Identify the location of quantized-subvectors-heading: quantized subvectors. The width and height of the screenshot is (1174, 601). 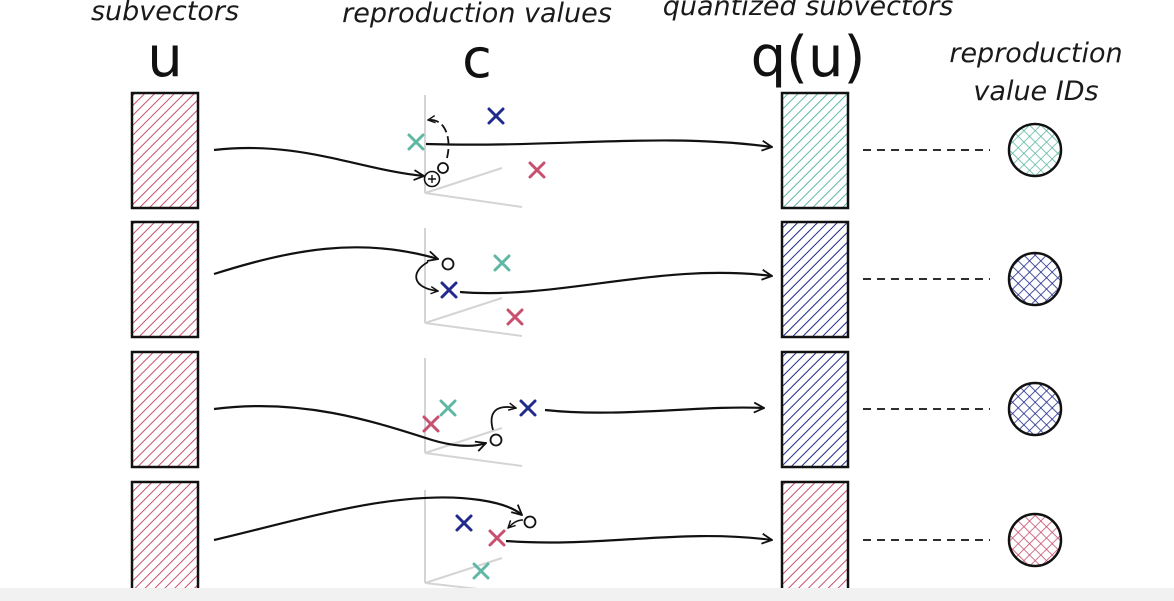
(808, 11).